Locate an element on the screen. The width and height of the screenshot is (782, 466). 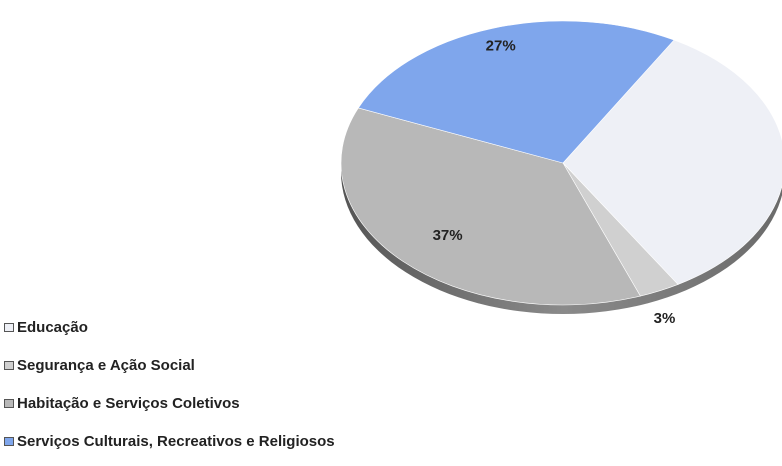
pie-label-servicos-culturais-recreativos-e-religiosos: 27% is located at coordinates (501, 46).